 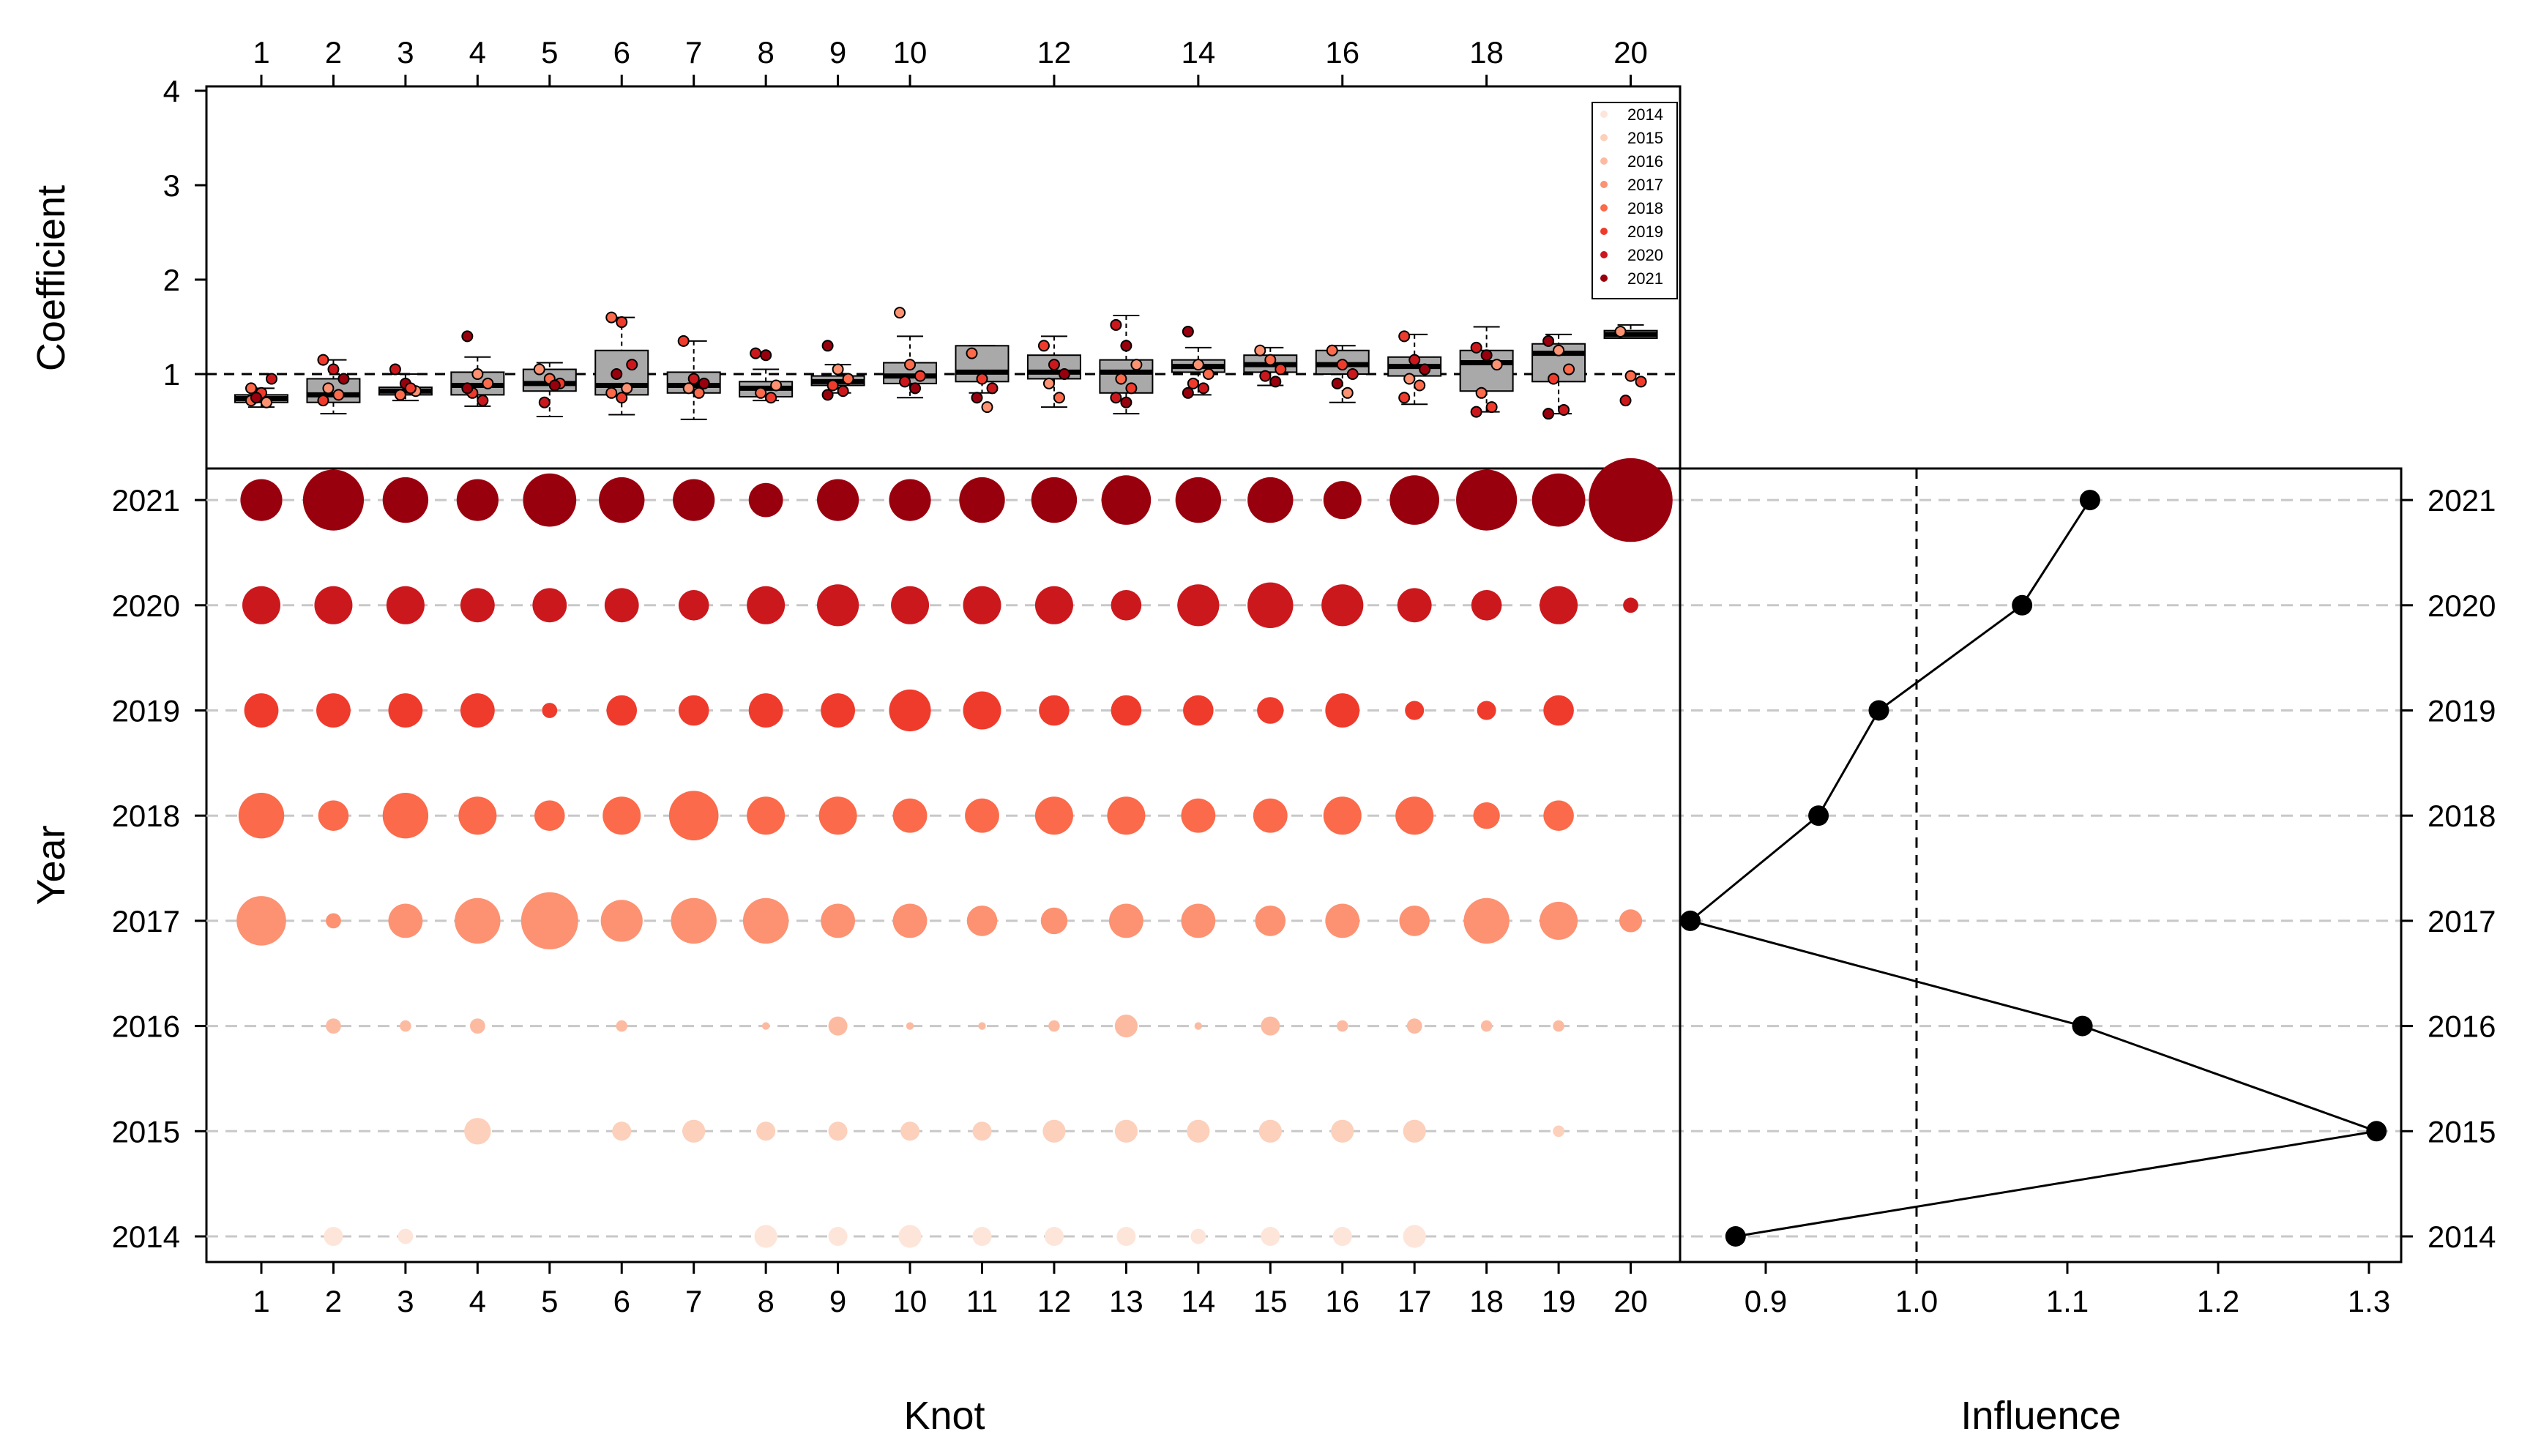 I want to click on x-tick-label-knot: 5, so click(x=550, y=1301).